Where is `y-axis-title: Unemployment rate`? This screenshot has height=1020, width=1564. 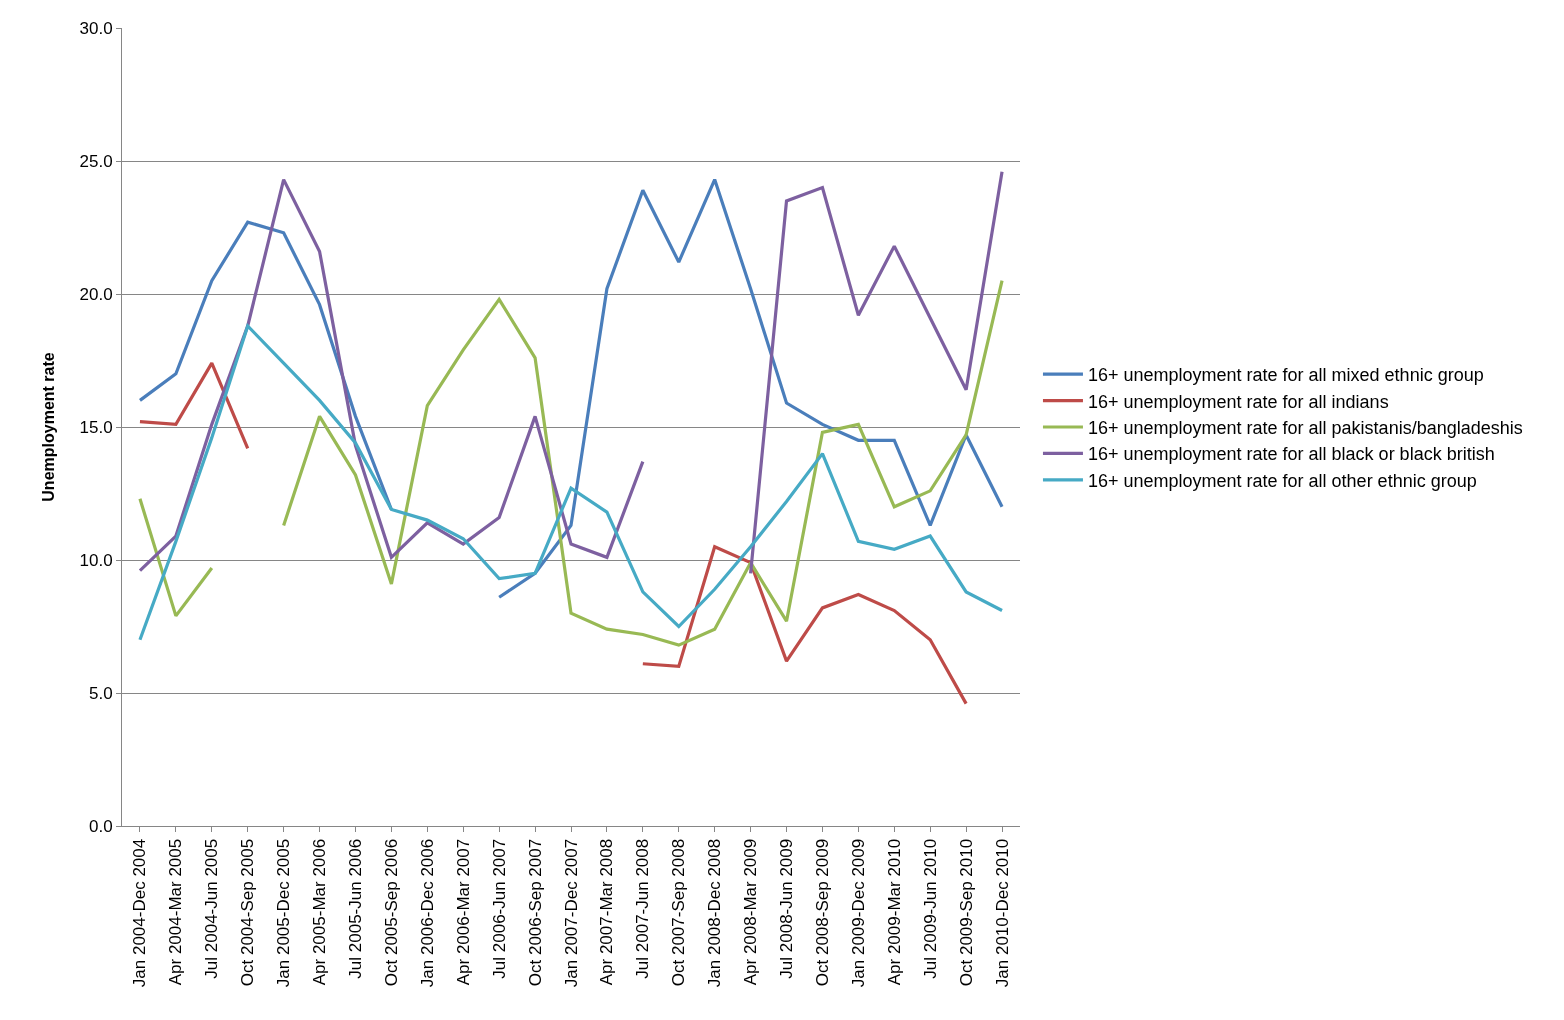 y-axis-title: Unemployment rate is located at coordinates (49, 427).